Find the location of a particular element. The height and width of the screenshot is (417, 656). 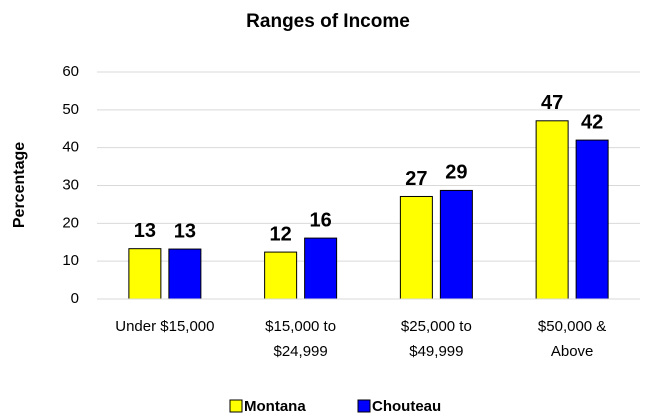

data-label: 16 is located at coordinates (321, 220).